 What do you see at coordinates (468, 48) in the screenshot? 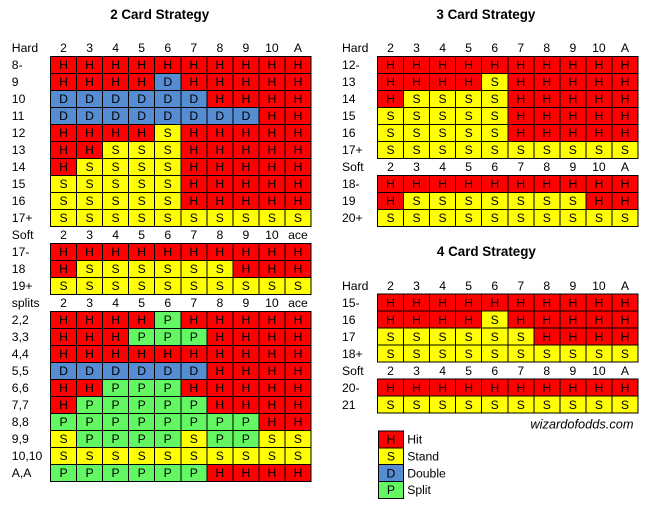
I see `svg-text: 5` at bounding box center [468, 48].